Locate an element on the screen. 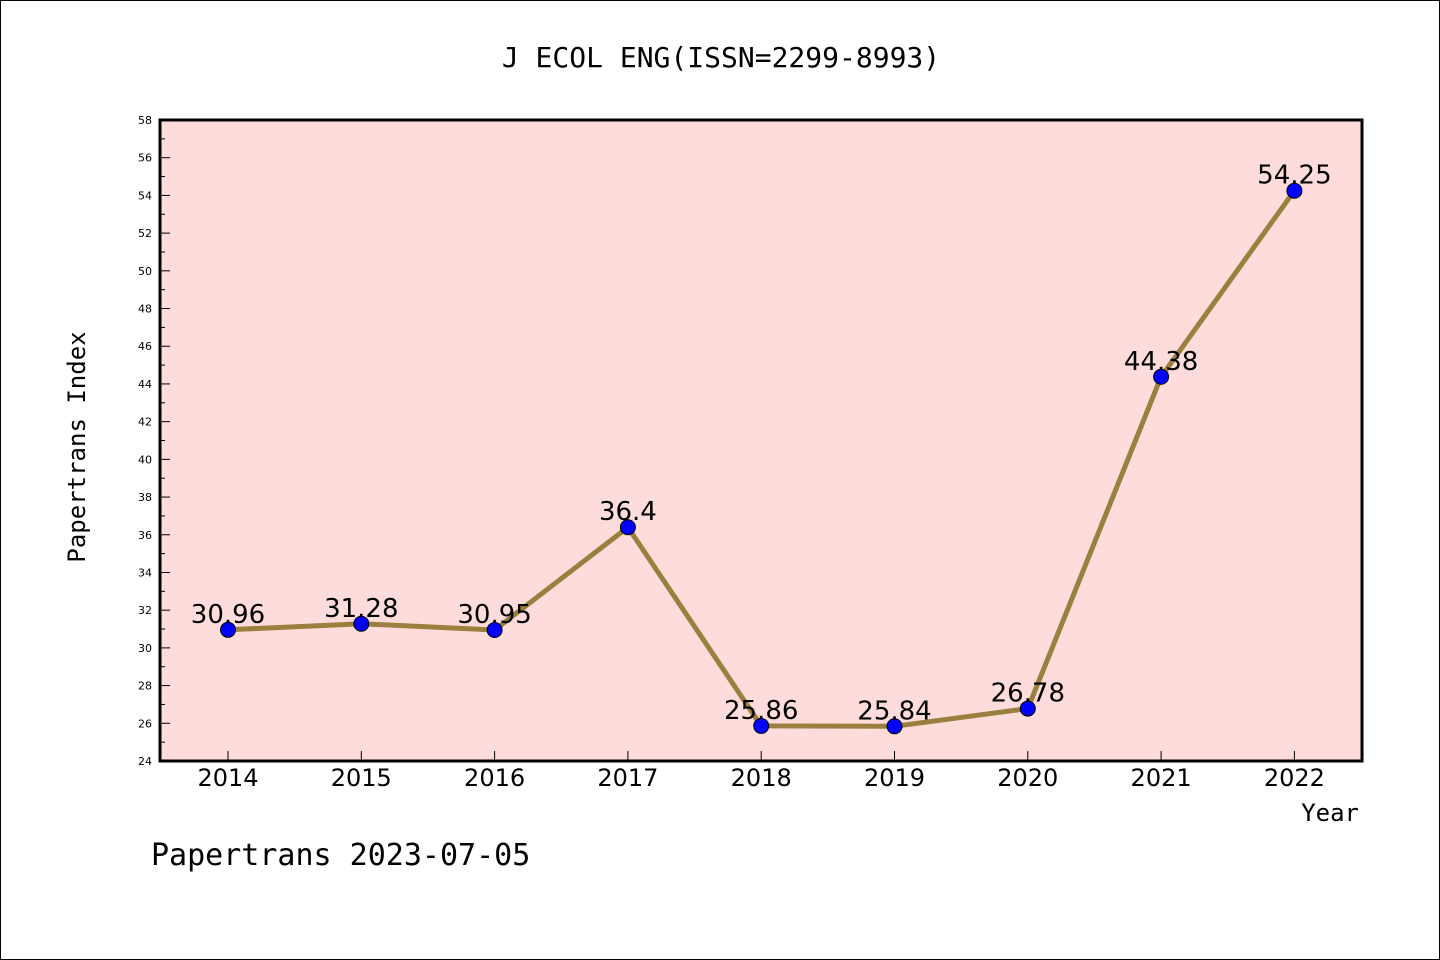 This screenshot has height=960, width=1440. chart-title: J ECOL ENG(ISSN=2299-8993) is located at coordinates (721, 57).